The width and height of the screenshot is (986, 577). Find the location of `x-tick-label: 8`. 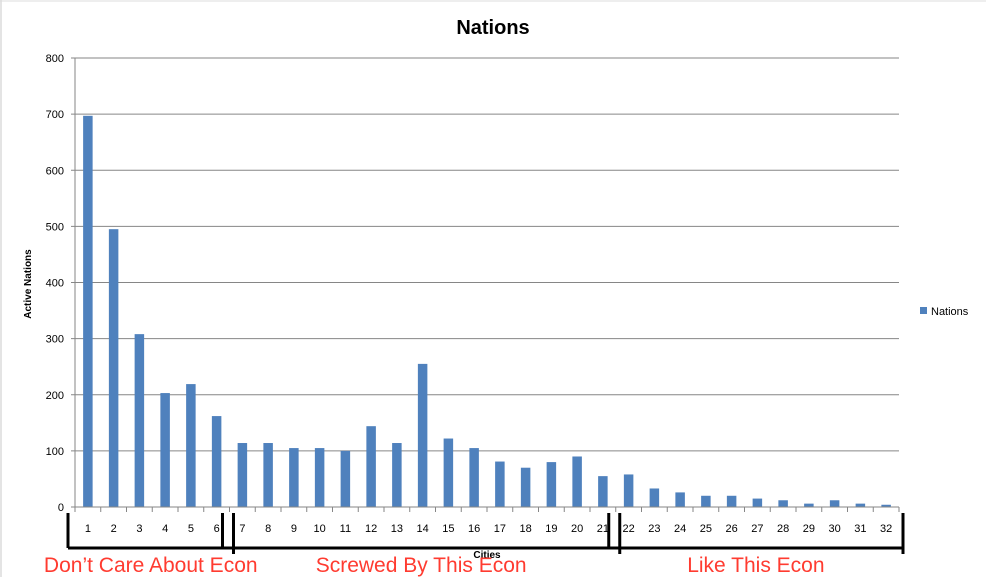

x-tick-label: 8 is located at coordinates (268, 529).